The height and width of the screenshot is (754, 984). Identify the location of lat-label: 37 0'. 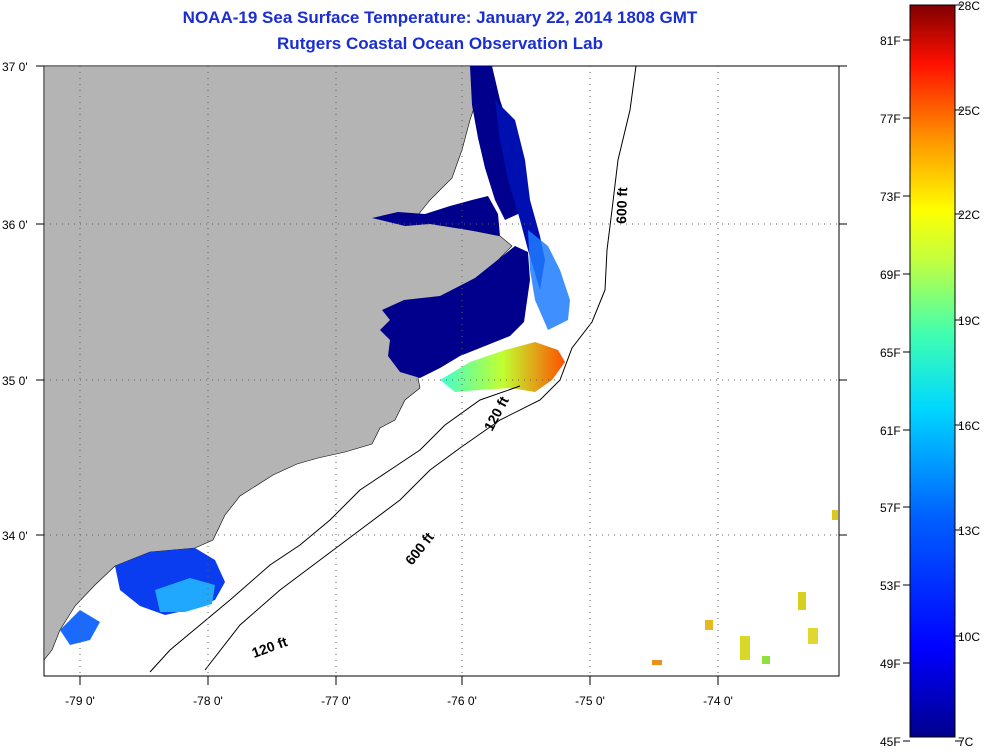
(15, 67).